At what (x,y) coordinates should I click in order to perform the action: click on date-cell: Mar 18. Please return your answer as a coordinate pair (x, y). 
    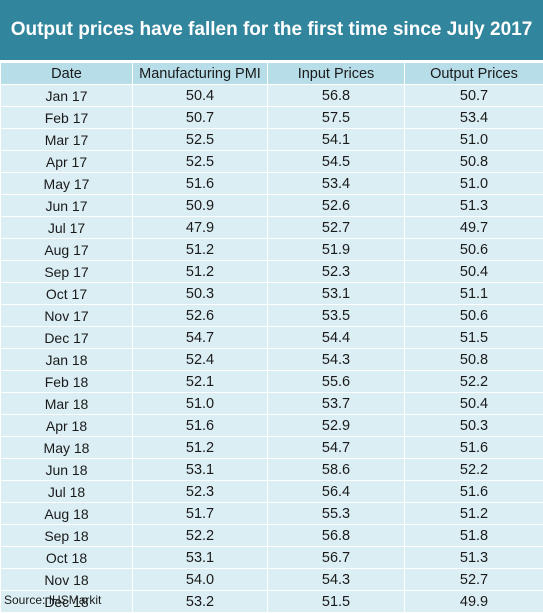
    Looking at the image, I should click on (66, 403).